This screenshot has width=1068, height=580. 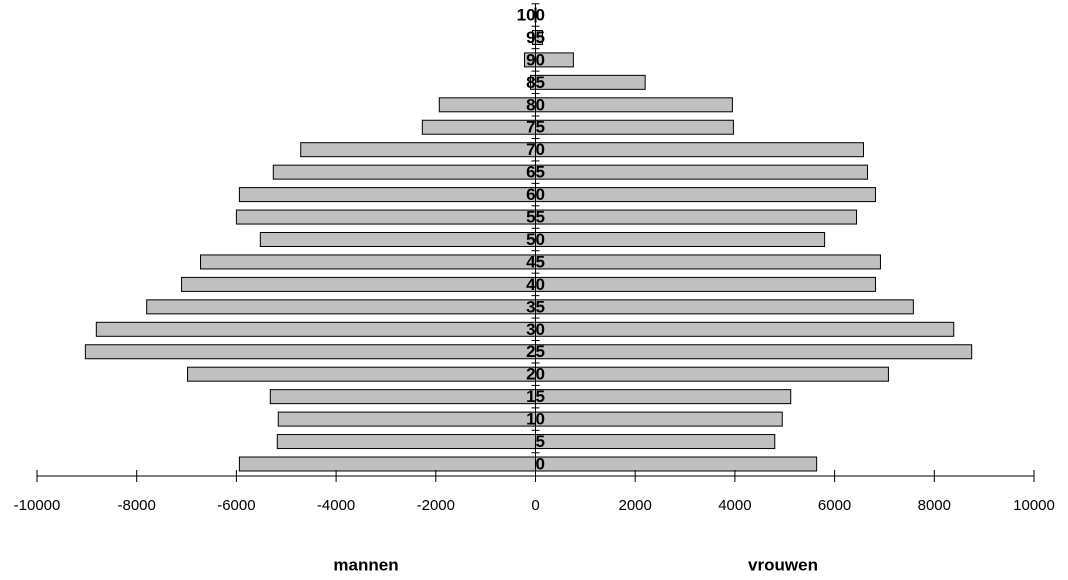 What do you see at coordinates (535, 419) in the screenshot?
I see `y-tick-label: 10` at bounding box center [535, 419].